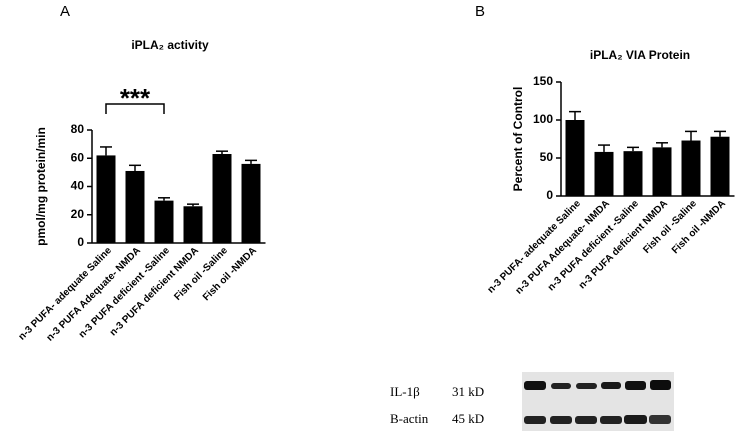 This screenshot has height=431, width=738. I want to click on y-tick-label: 100, so click(543, 119).